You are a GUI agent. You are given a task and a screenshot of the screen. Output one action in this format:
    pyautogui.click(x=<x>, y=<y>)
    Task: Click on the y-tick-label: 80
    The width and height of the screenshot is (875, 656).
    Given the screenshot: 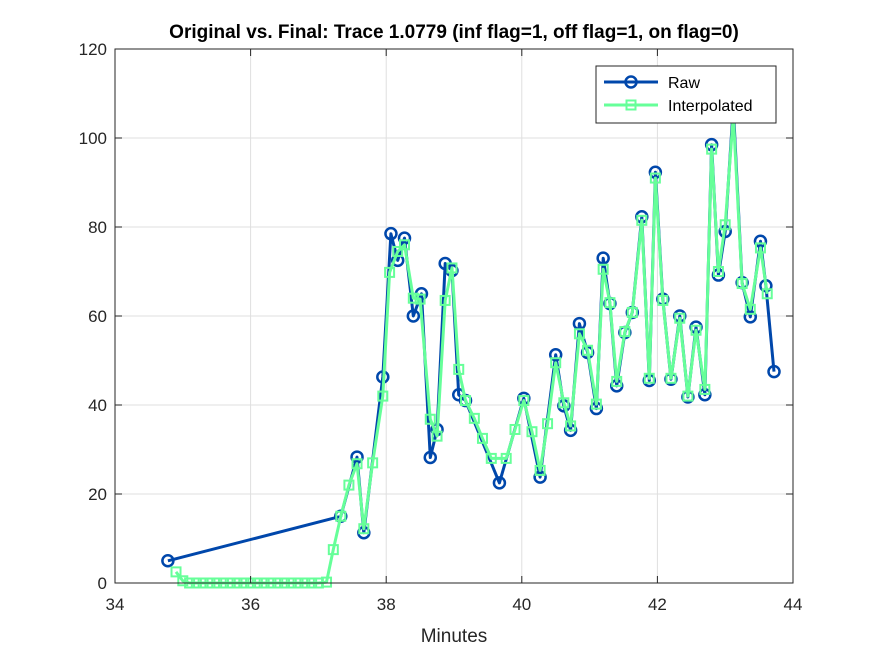 What is the action you would take?
    pyautogui.click(x=97, y=227)
    